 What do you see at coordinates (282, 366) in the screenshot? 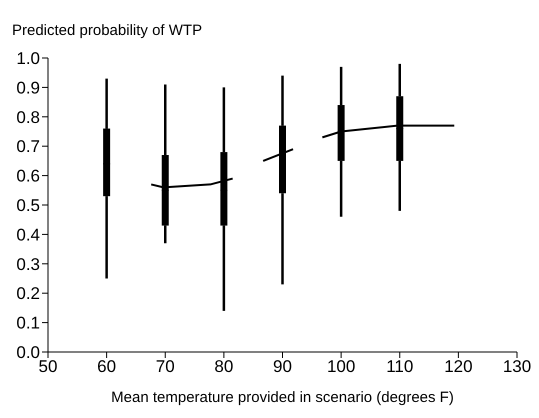
I see `x-tick-label: 90` at bounding box center [282, 366].